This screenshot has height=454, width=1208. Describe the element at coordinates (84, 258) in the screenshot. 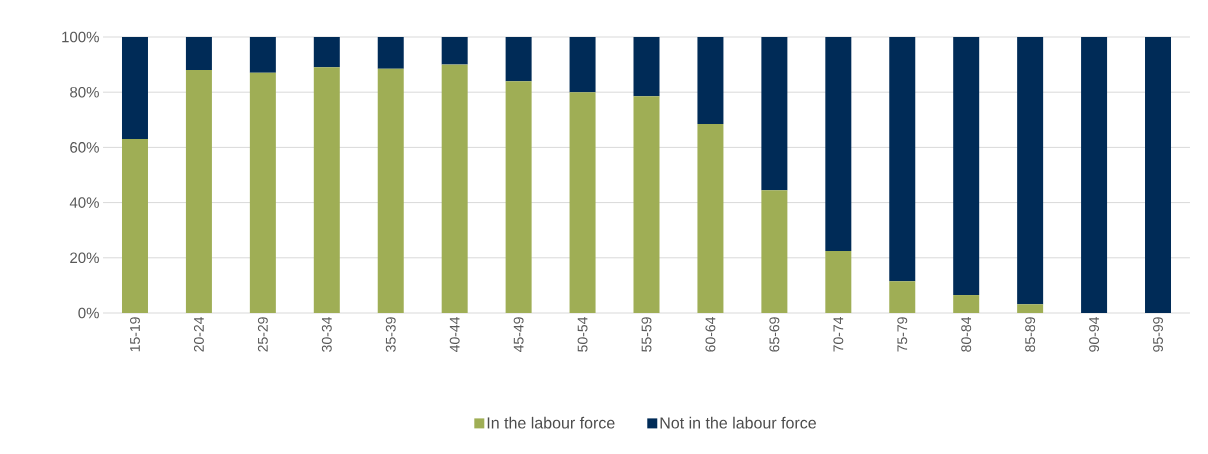

I see `y-tick-label: 20%` at that location.